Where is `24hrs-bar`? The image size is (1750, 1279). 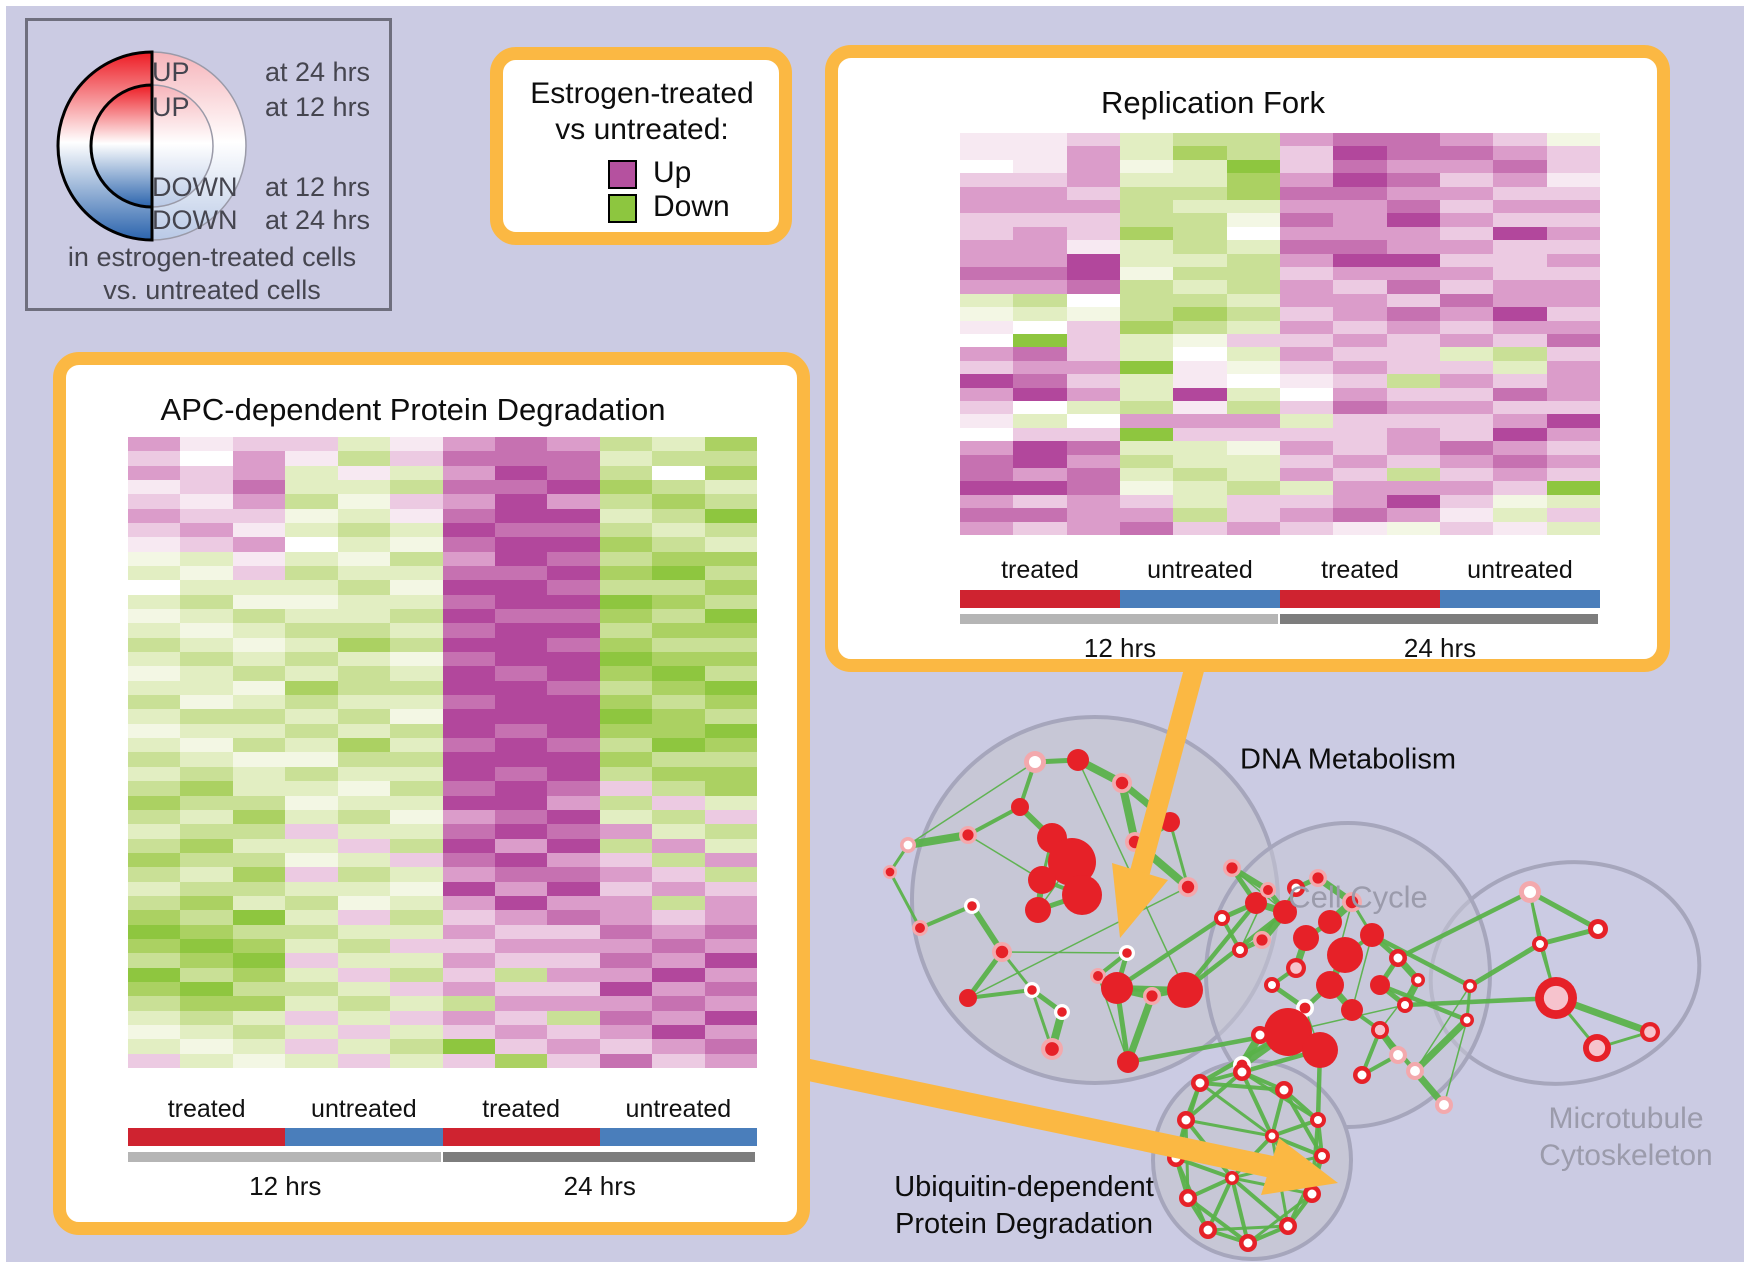 24hrs-bar is located at coordinates (598, 1157).